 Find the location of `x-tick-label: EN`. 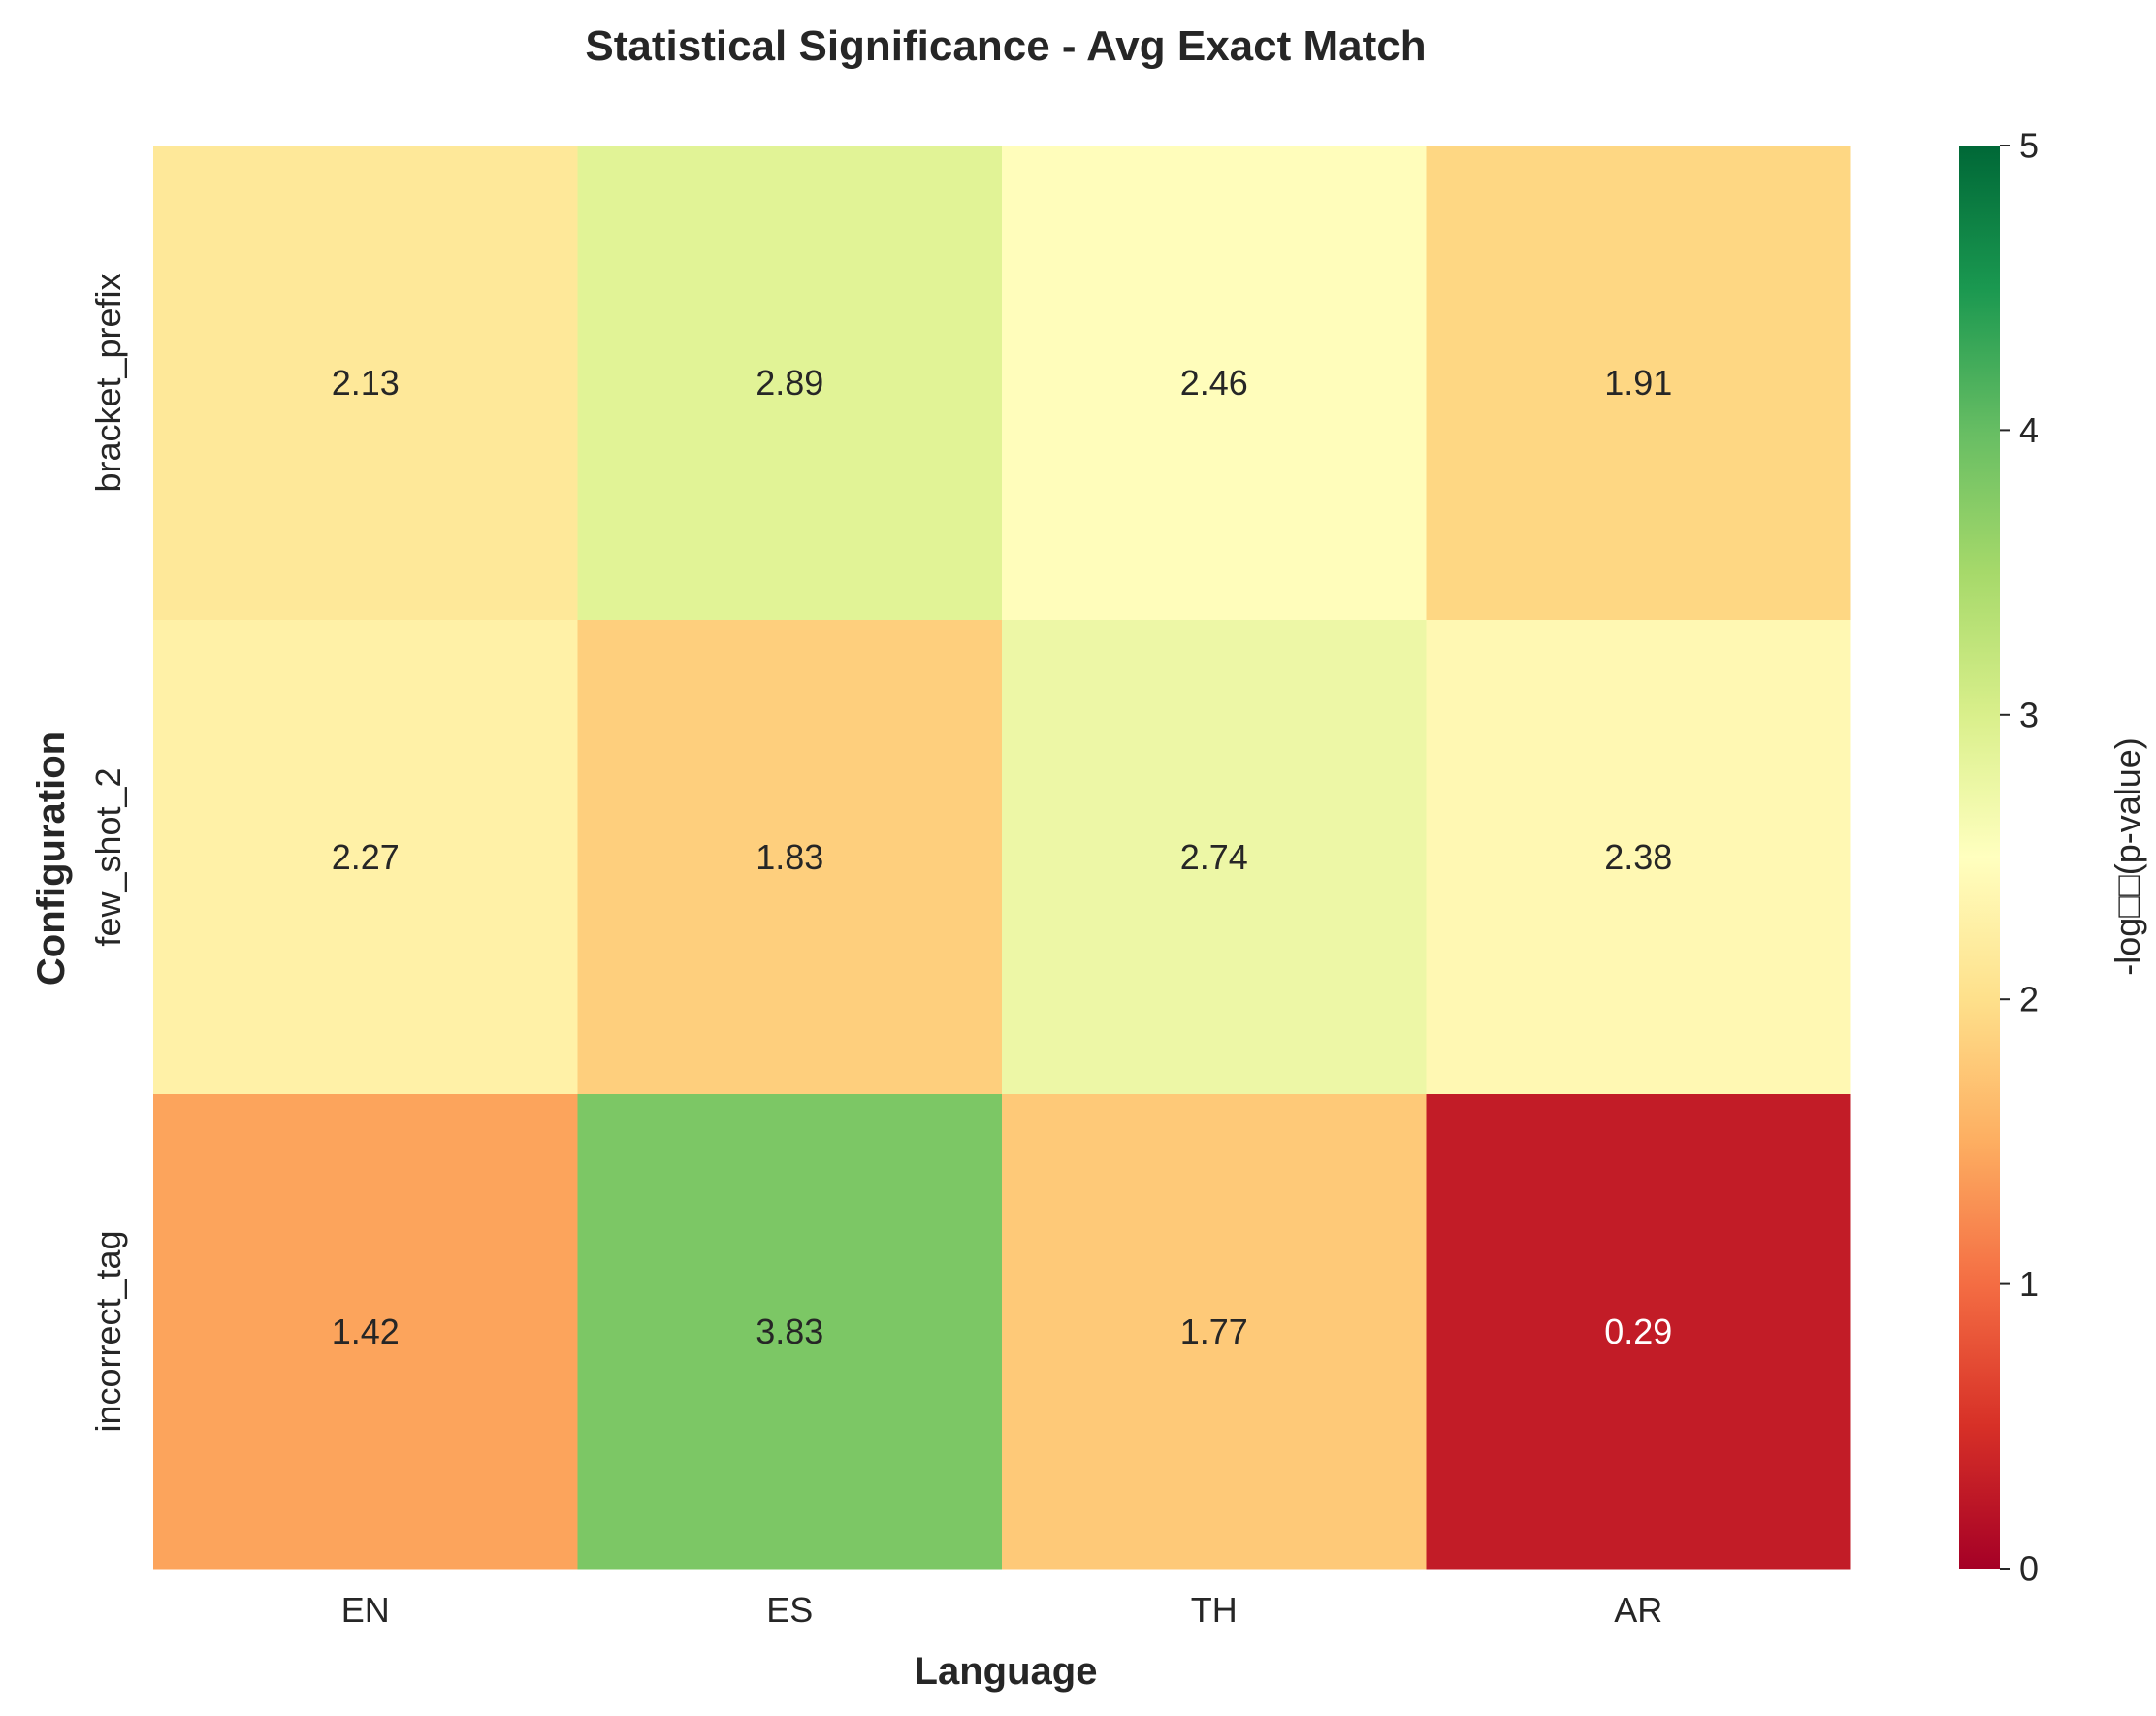

x-tick-label: EN is located at coordinates (365, 1610).